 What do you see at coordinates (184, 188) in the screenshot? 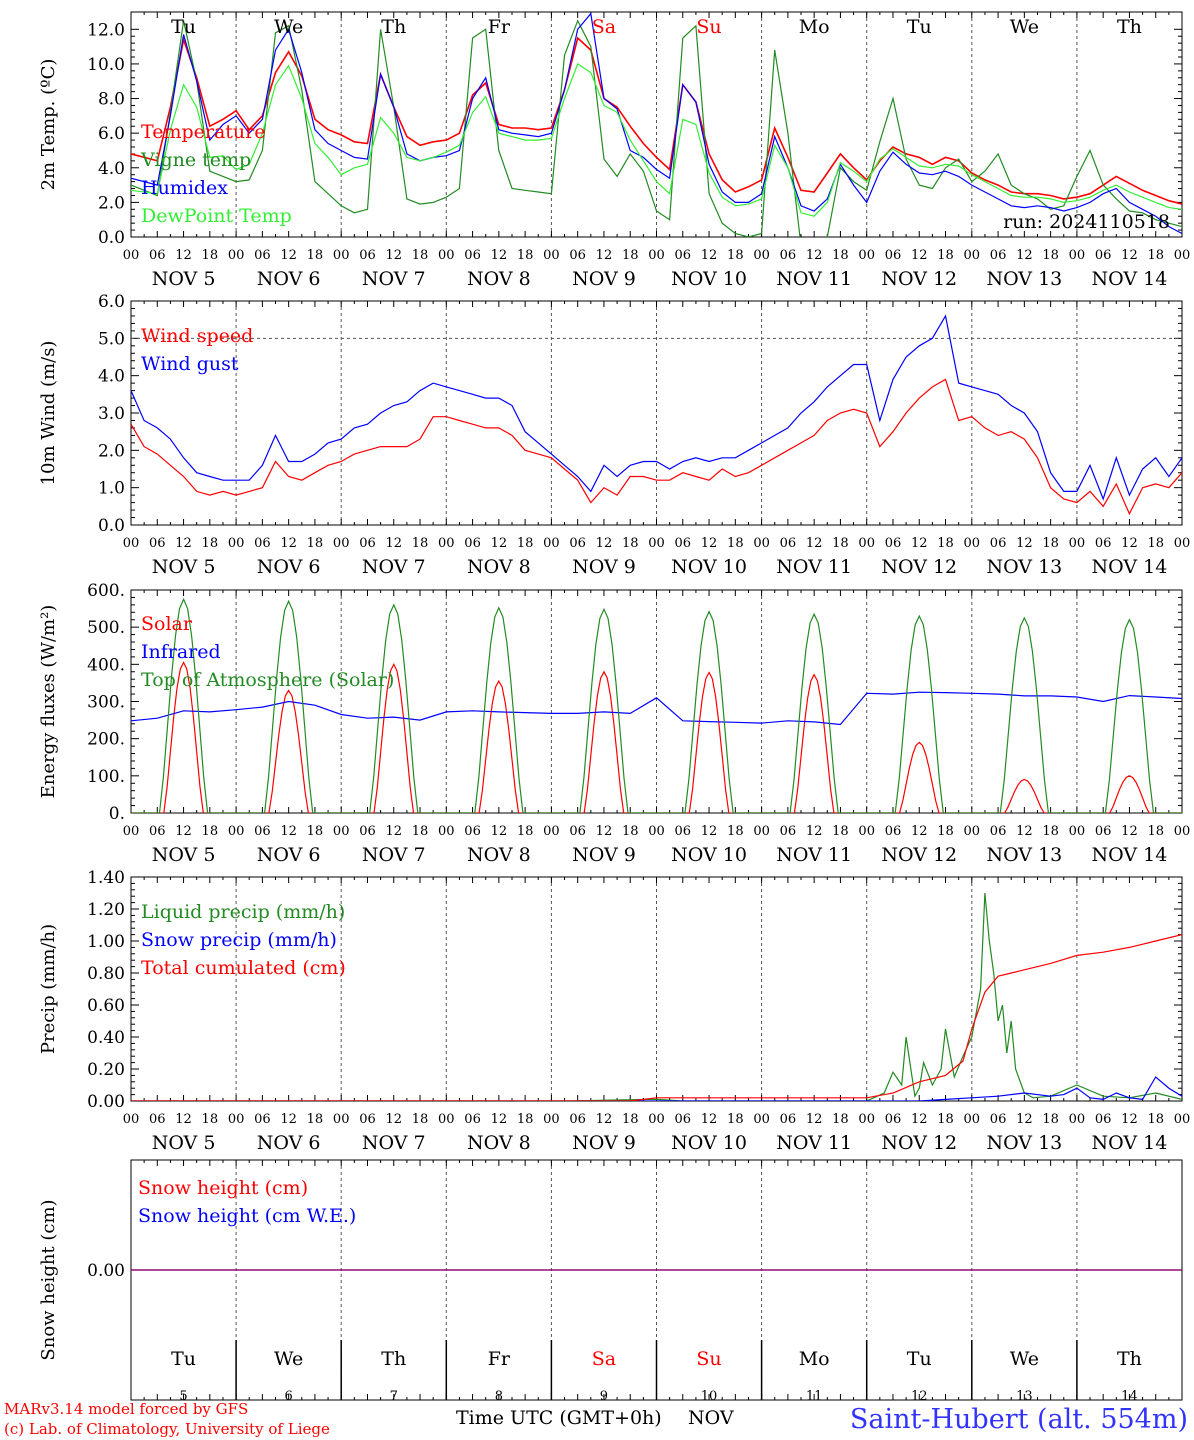
I see `legend-humidex: Humidex` at bounding box center [184, 188].